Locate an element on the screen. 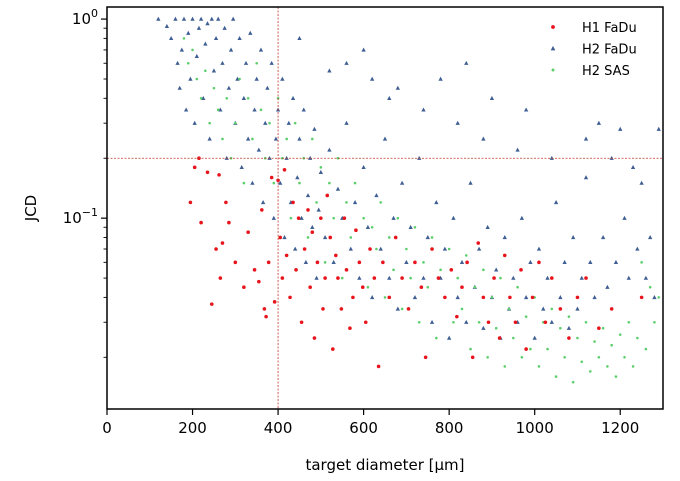 The height and width of the screenshot is (481, 680). x-tick-label: 800 is located at coordinates (449, 428).